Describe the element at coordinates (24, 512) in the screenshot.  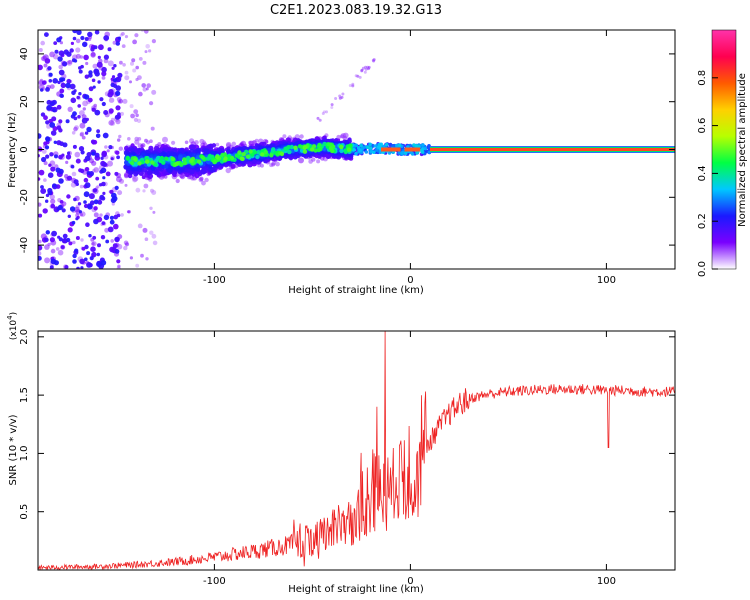
I see `y-tick-label: 0.5` at that location.